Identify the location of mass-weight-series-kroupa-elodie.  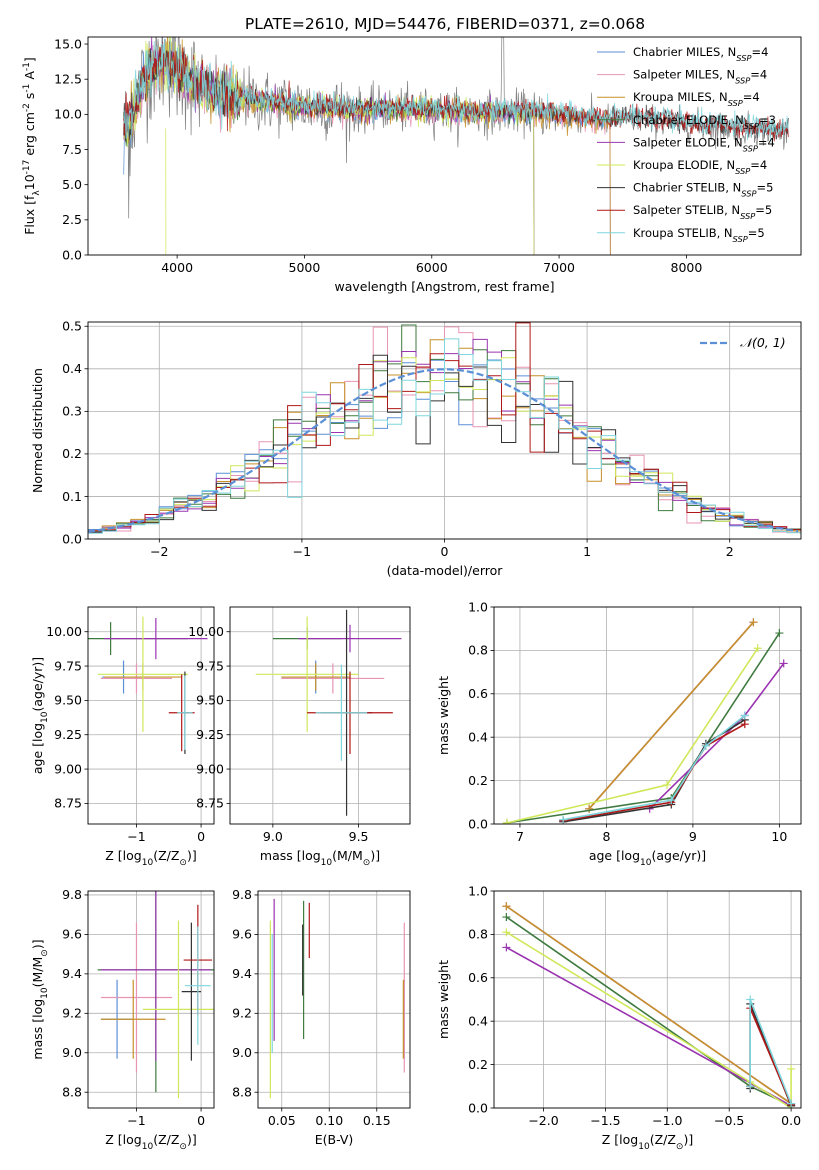
(632, 734).